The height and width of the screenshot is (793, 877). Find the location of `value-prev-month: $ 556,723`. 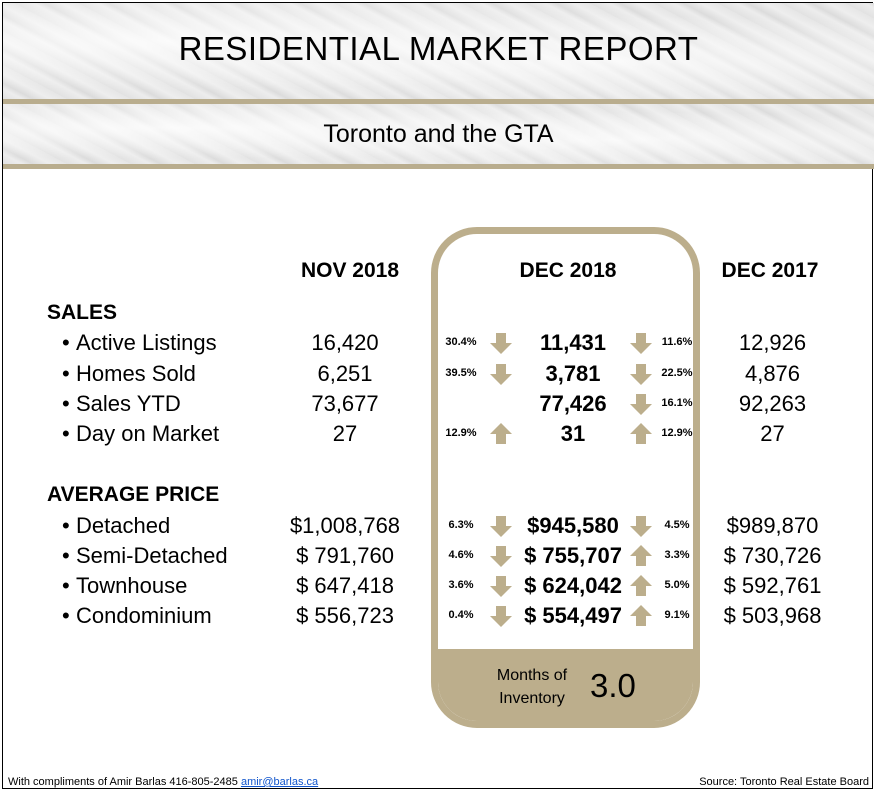

value-prev-month: $ 556,723 is located at coordinates (345, 615).